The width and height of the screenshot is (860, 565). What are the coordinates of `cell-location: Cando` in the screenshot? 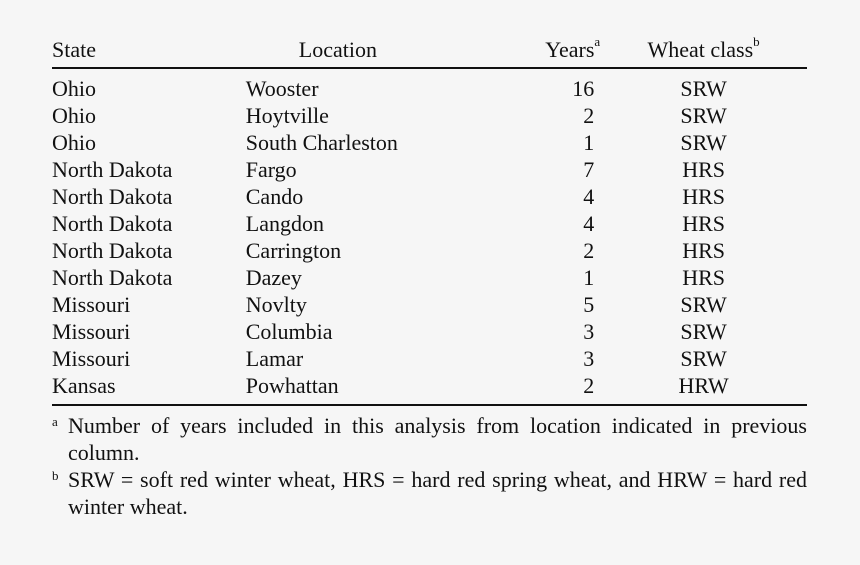 It's located at (274, 196).